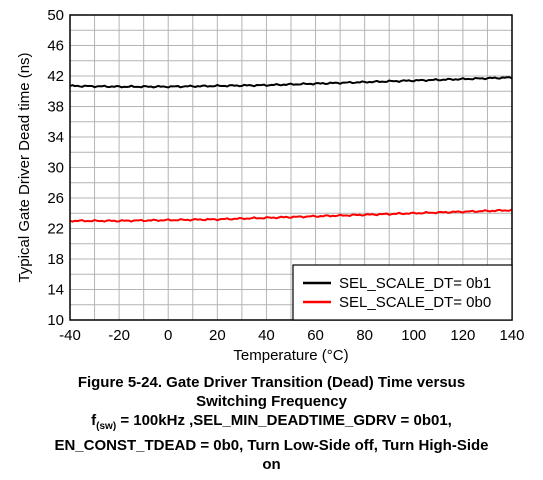 The width and height of the screenshot is (543, 480). What do you see at coordinates (271, 401) in the screenshot?
I see `caption-line-2: Switching Frequency` at bounding box center [271, 401].